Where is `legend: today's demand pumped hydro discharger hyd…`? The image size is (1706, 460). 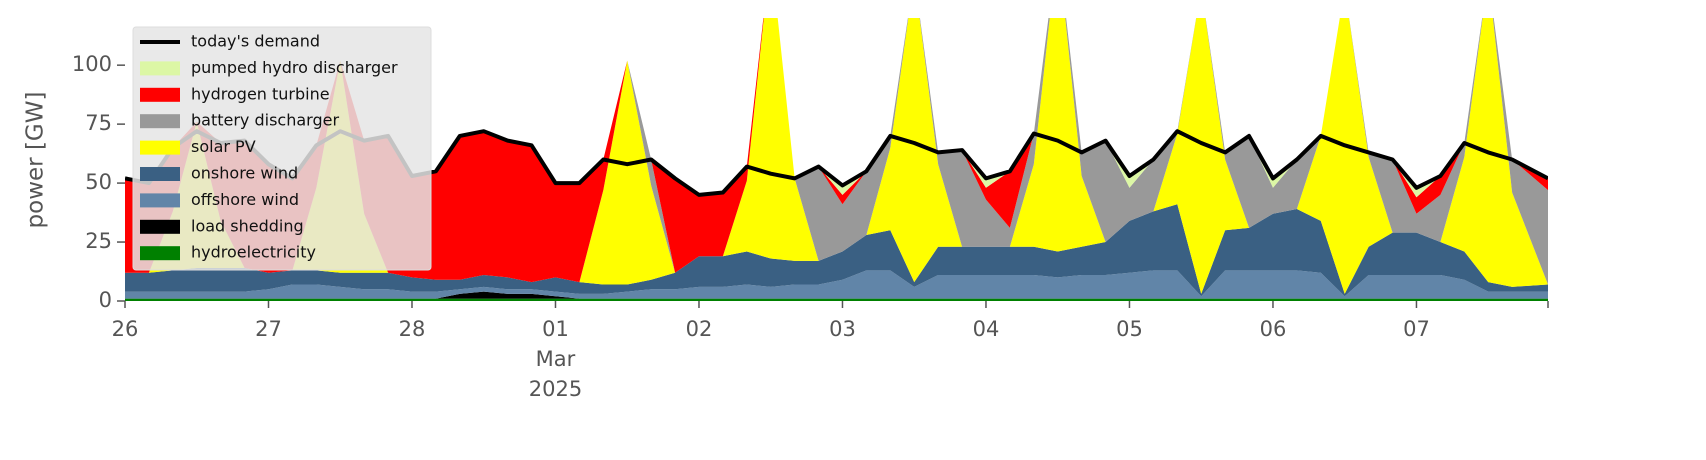 legend: today's demand pumped hydro discharger hyd… is located at coordinates (282, 148).